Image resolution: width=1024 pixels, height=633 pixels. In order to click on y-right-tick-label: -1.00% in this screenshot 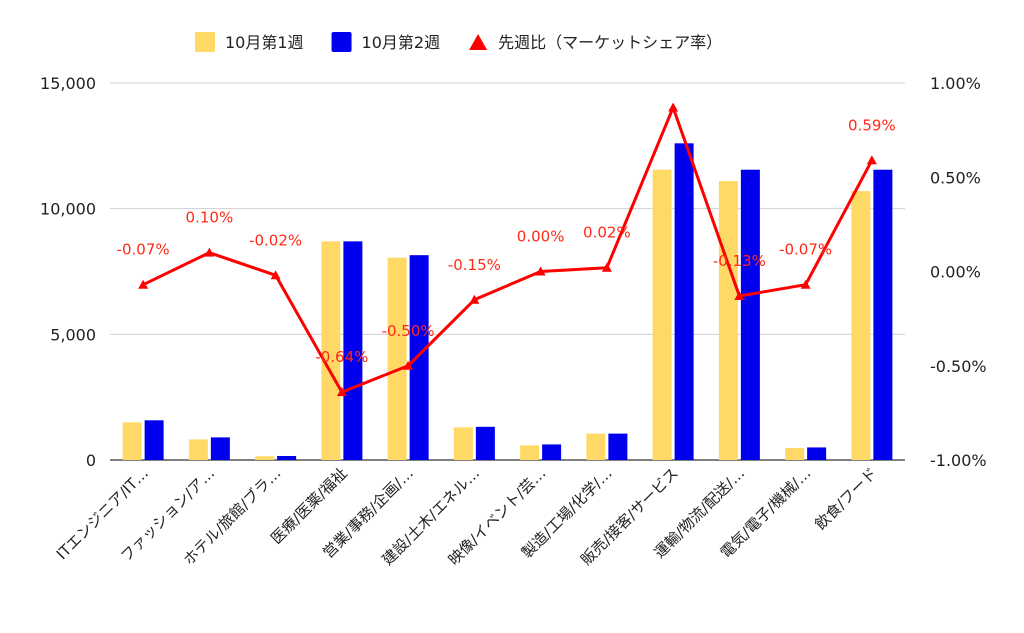, I will do `click(958, 460)`.